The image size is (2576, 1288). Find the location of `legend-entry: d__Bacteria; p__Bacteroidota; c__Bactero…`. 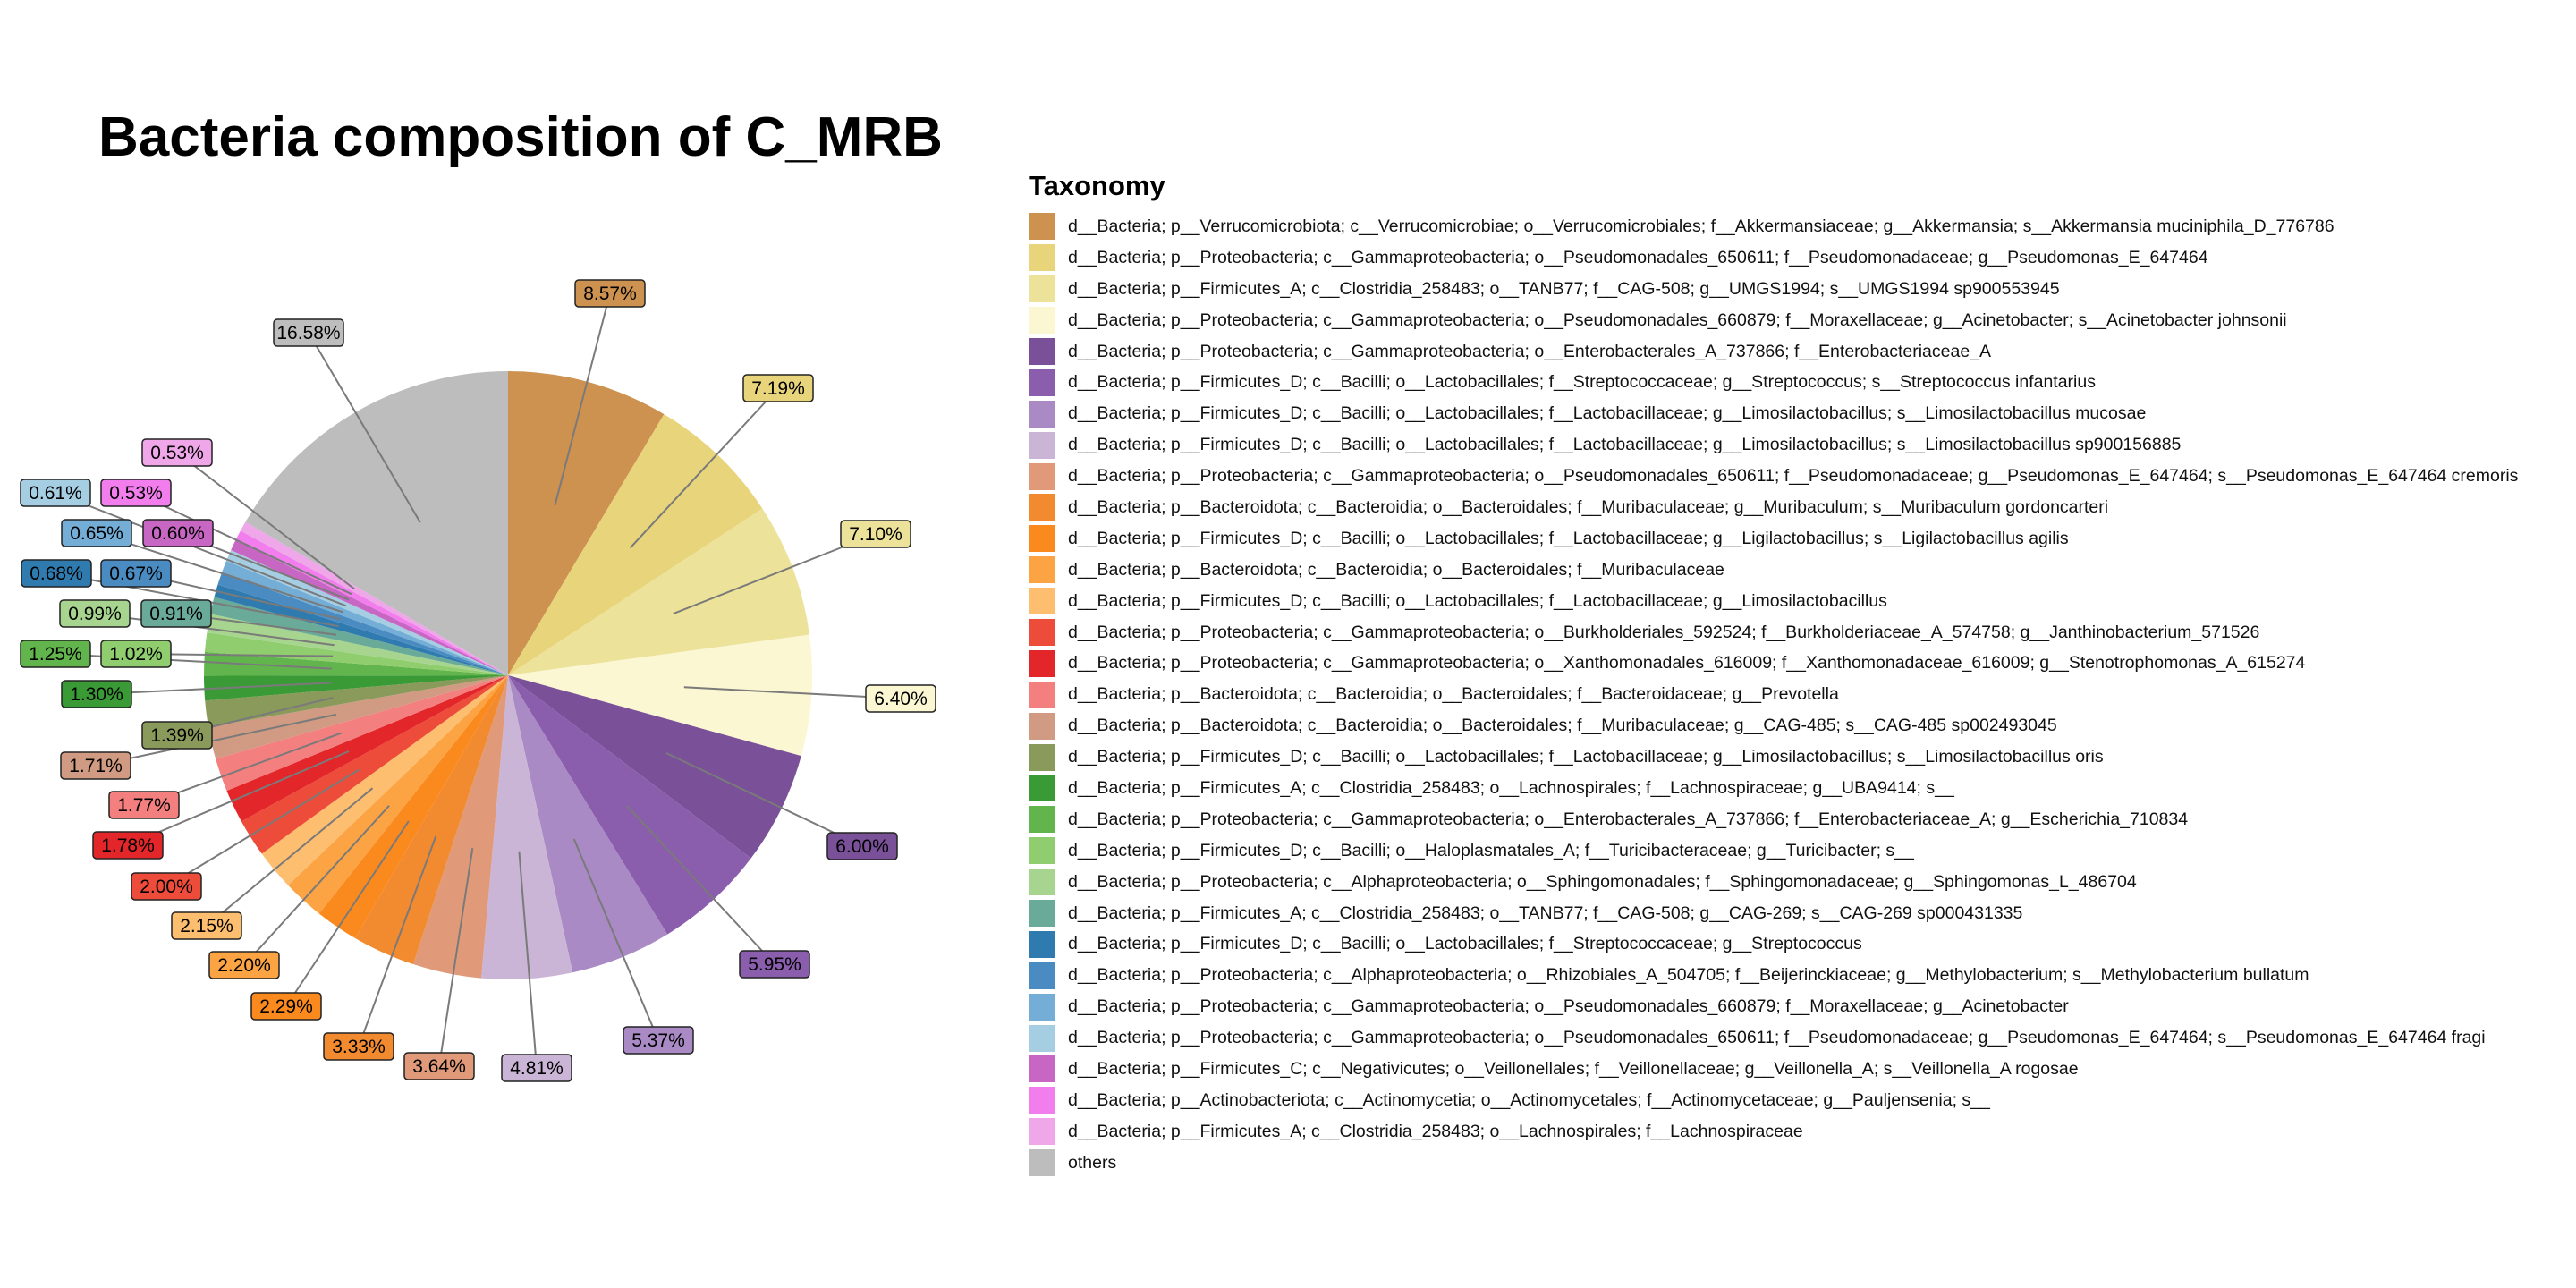

legend-entry: d__Bacteria; p__Bacteroidota; c__Bactero… is located at coordinates (1773, 507).